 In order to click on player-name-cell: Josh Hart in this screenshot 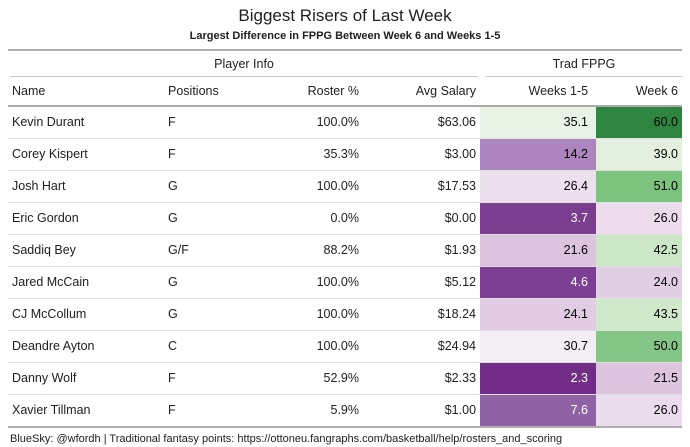, I will do `click(85, 186)`.